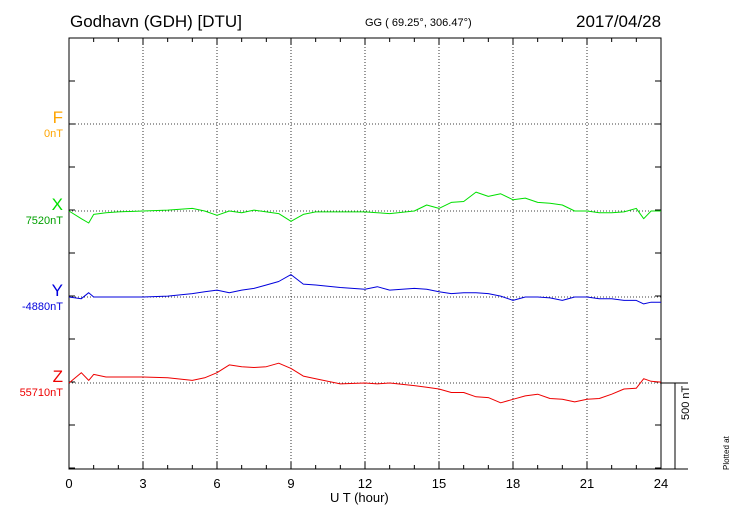 This screenshot has height=520, width=730. What do you see at coordinates (674, 426) in the screenshot?
I see `scale-bar` at bounding box center [674, 426].